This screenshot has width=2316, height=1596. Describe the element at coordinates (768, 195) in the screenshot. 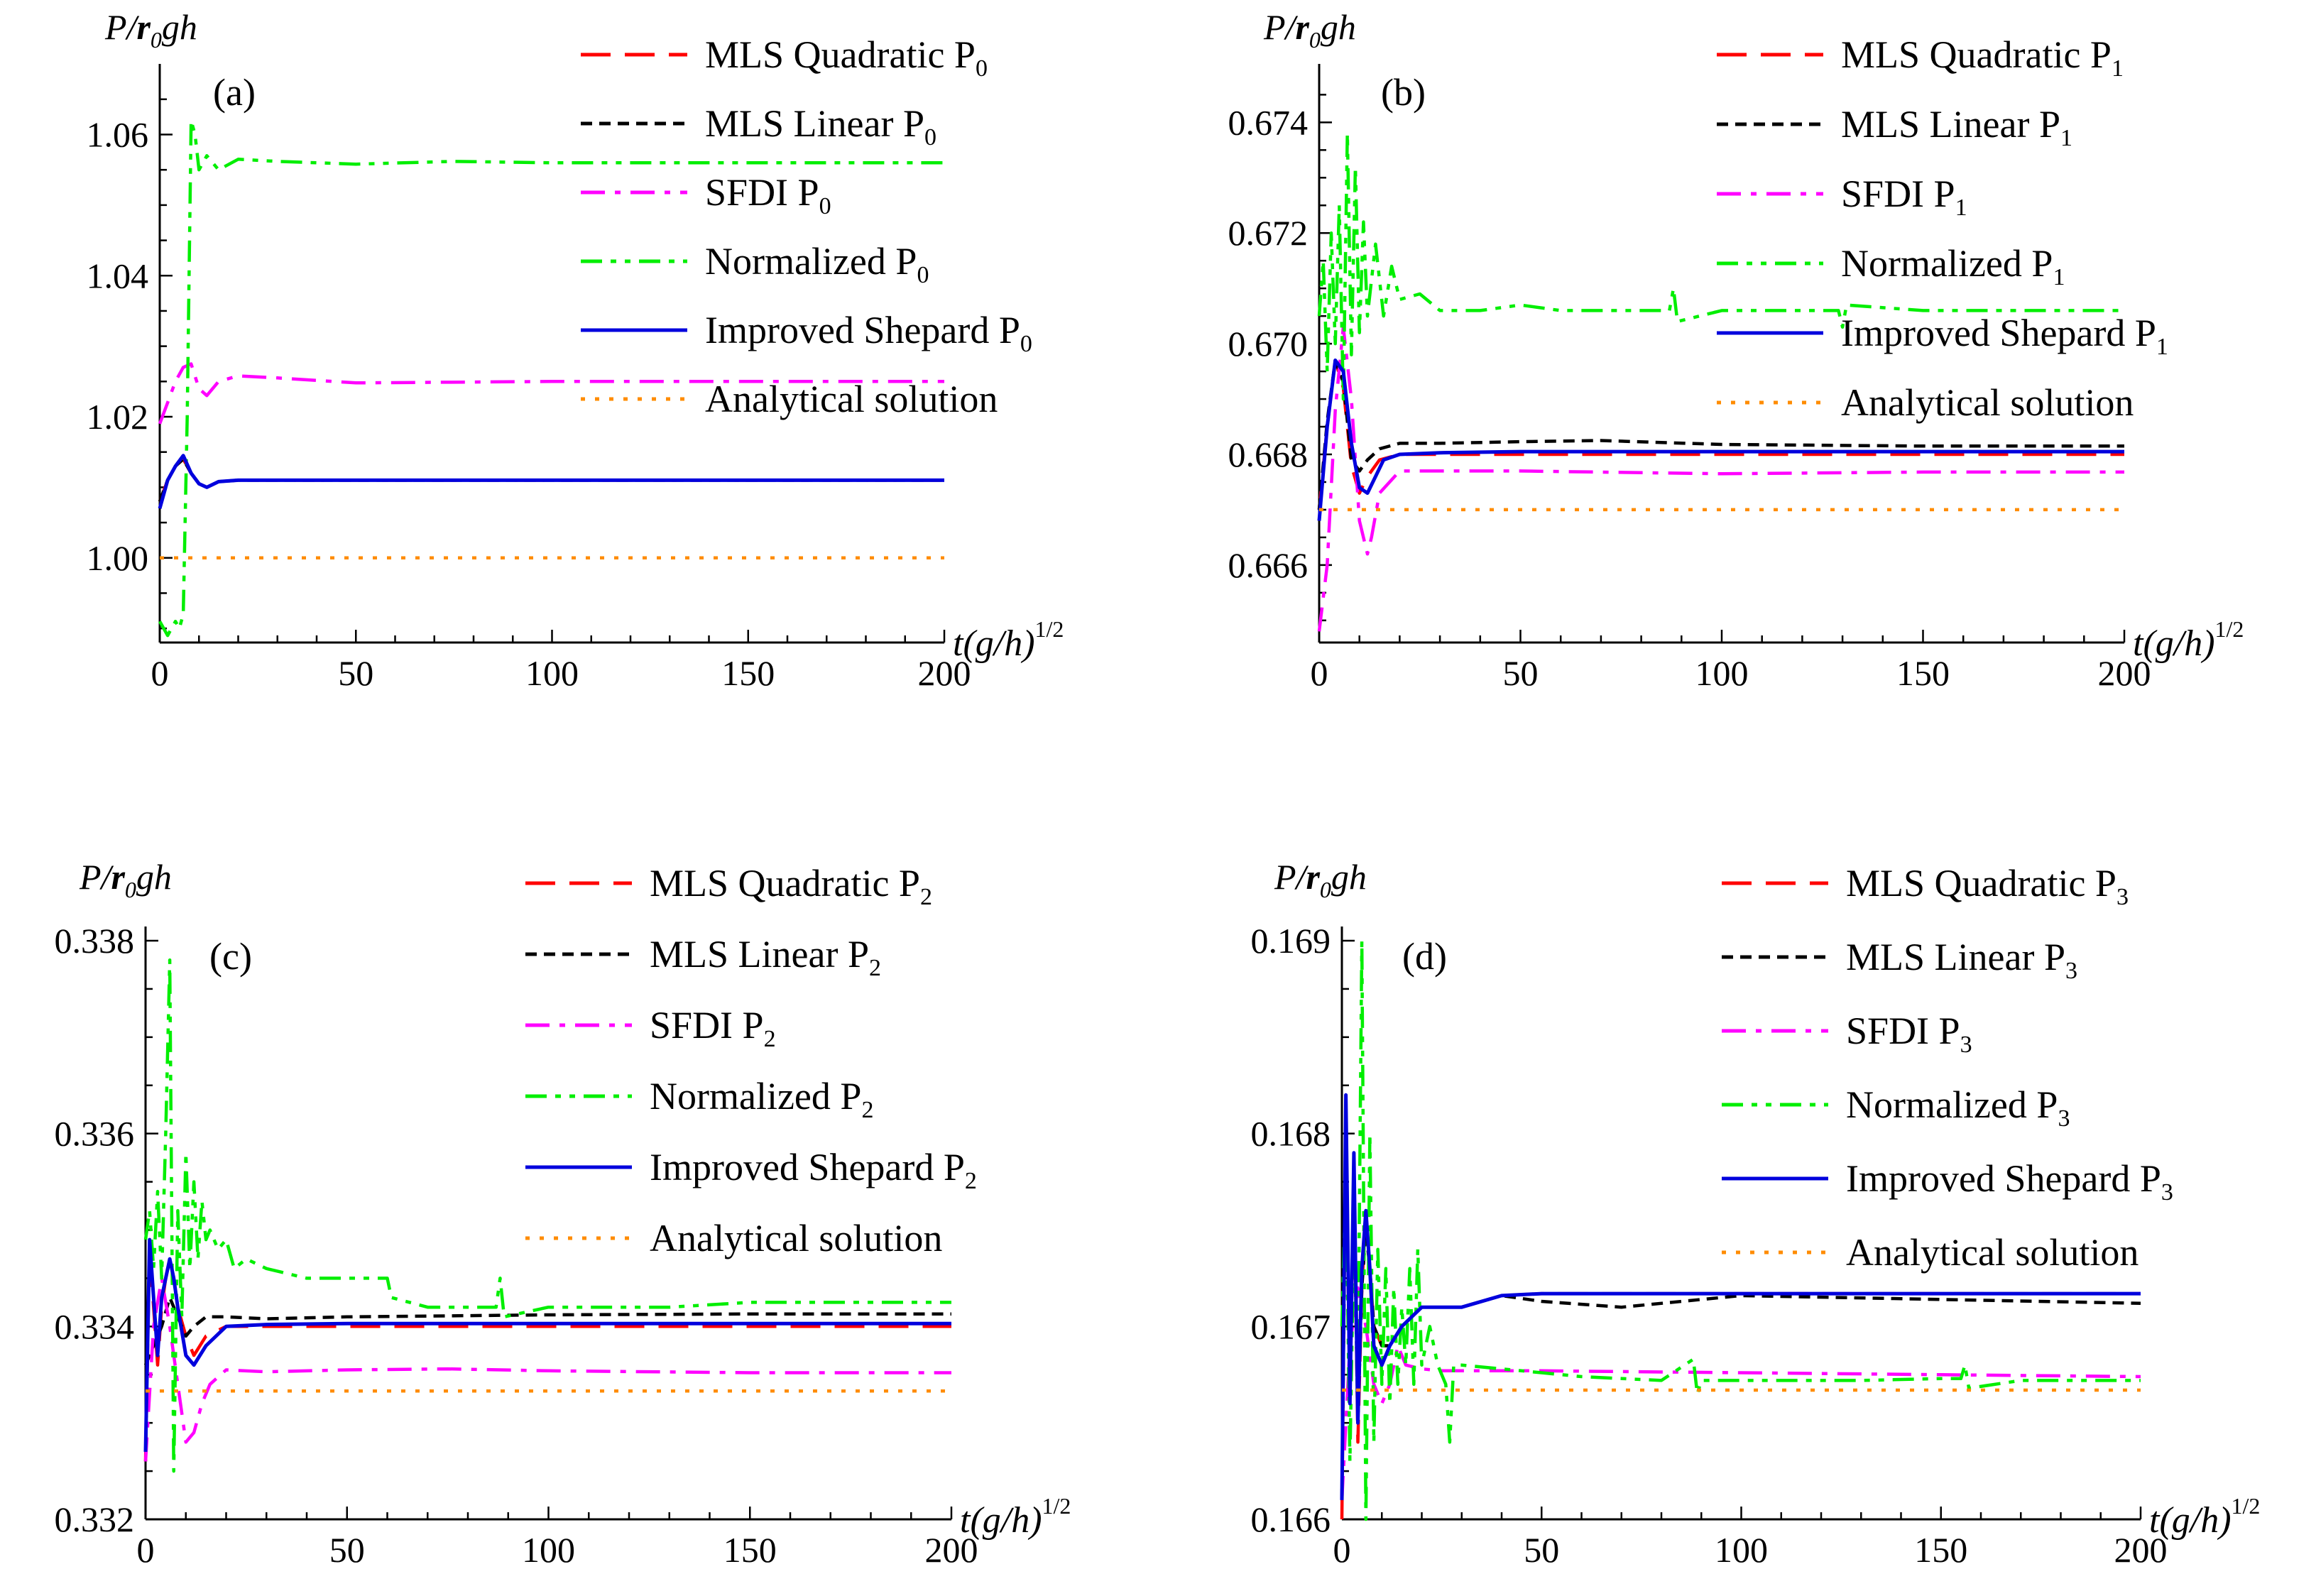

I see `legend-label-sfdi: SFDI P0` at that location.